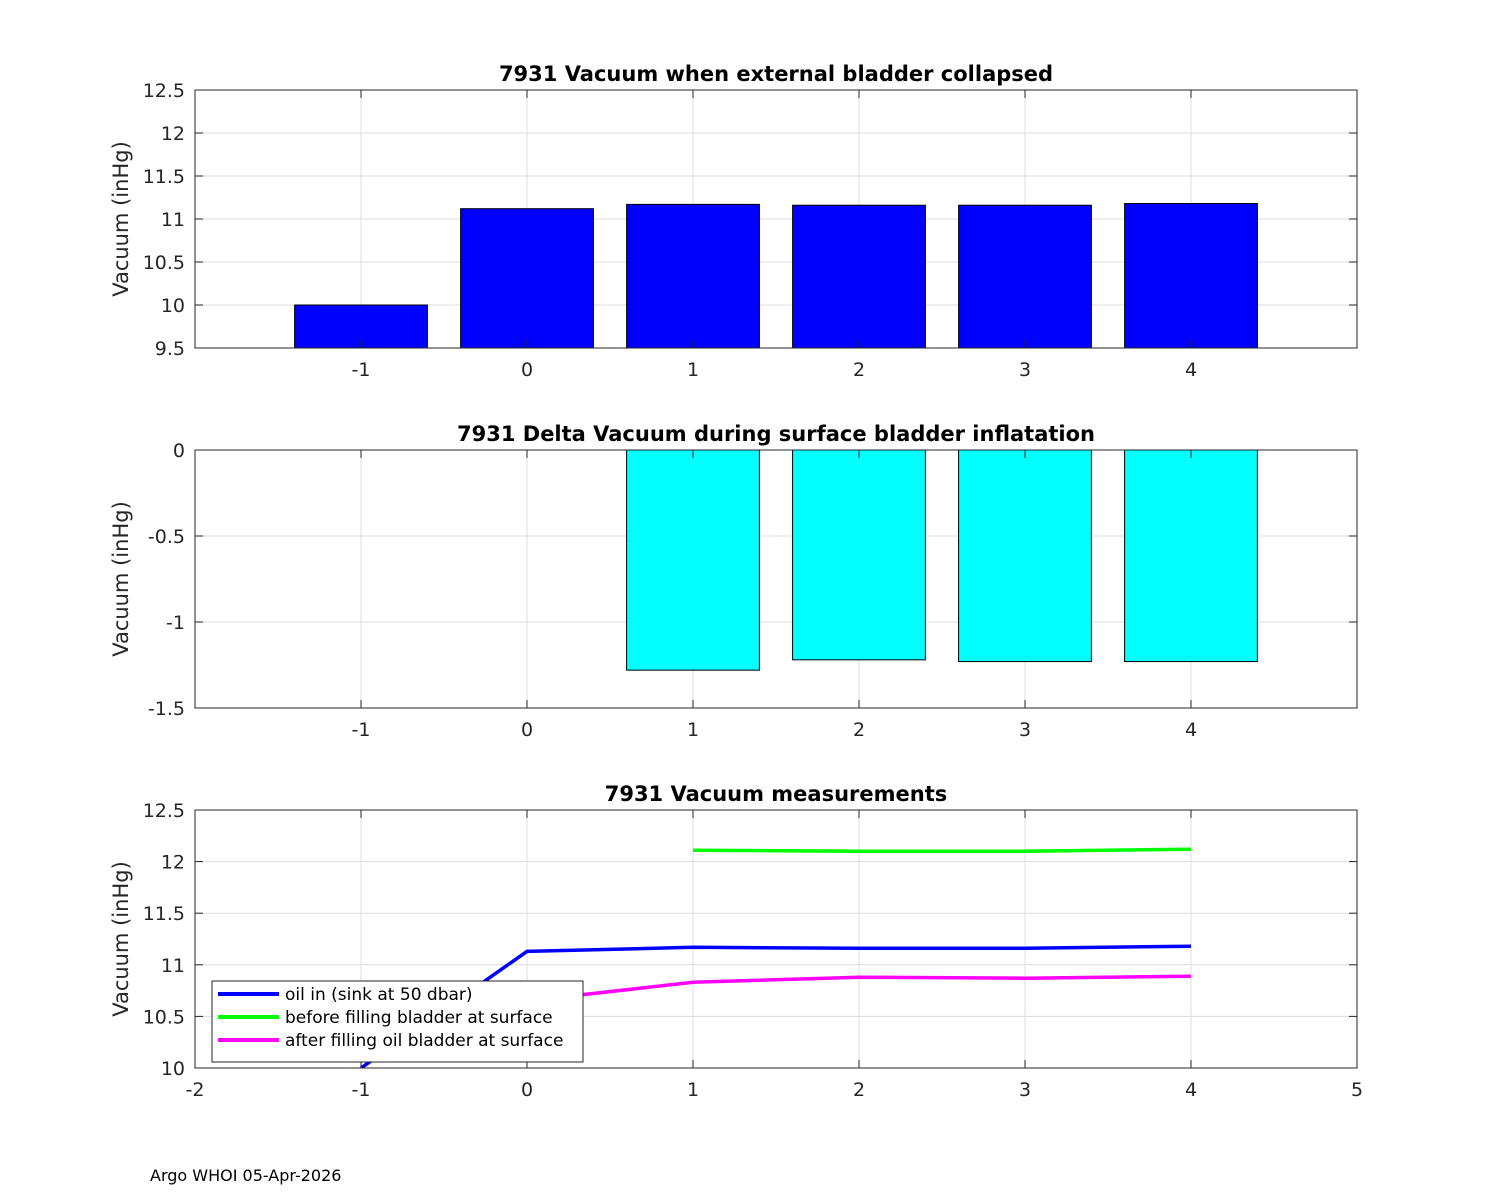  What do you see at coordinates (419, 1018) in the screenshot?
I see `legend-label: before filling bladder at surface` at bounding box center [419, 1018].